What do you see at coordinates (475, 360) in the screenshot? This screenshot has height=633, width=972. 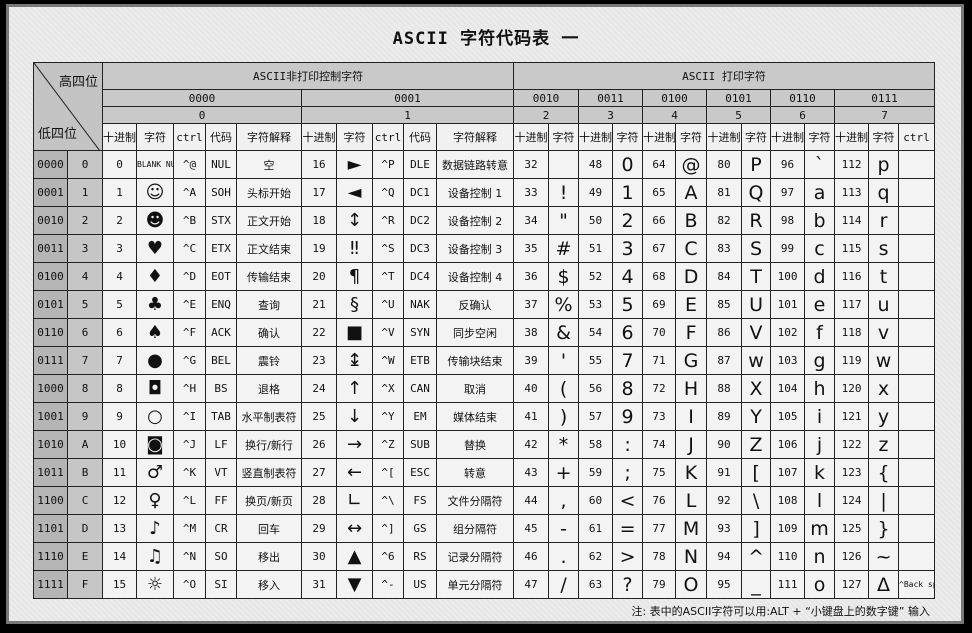 I see `char-description: 传输块结束` at bounding box center [475, 360].